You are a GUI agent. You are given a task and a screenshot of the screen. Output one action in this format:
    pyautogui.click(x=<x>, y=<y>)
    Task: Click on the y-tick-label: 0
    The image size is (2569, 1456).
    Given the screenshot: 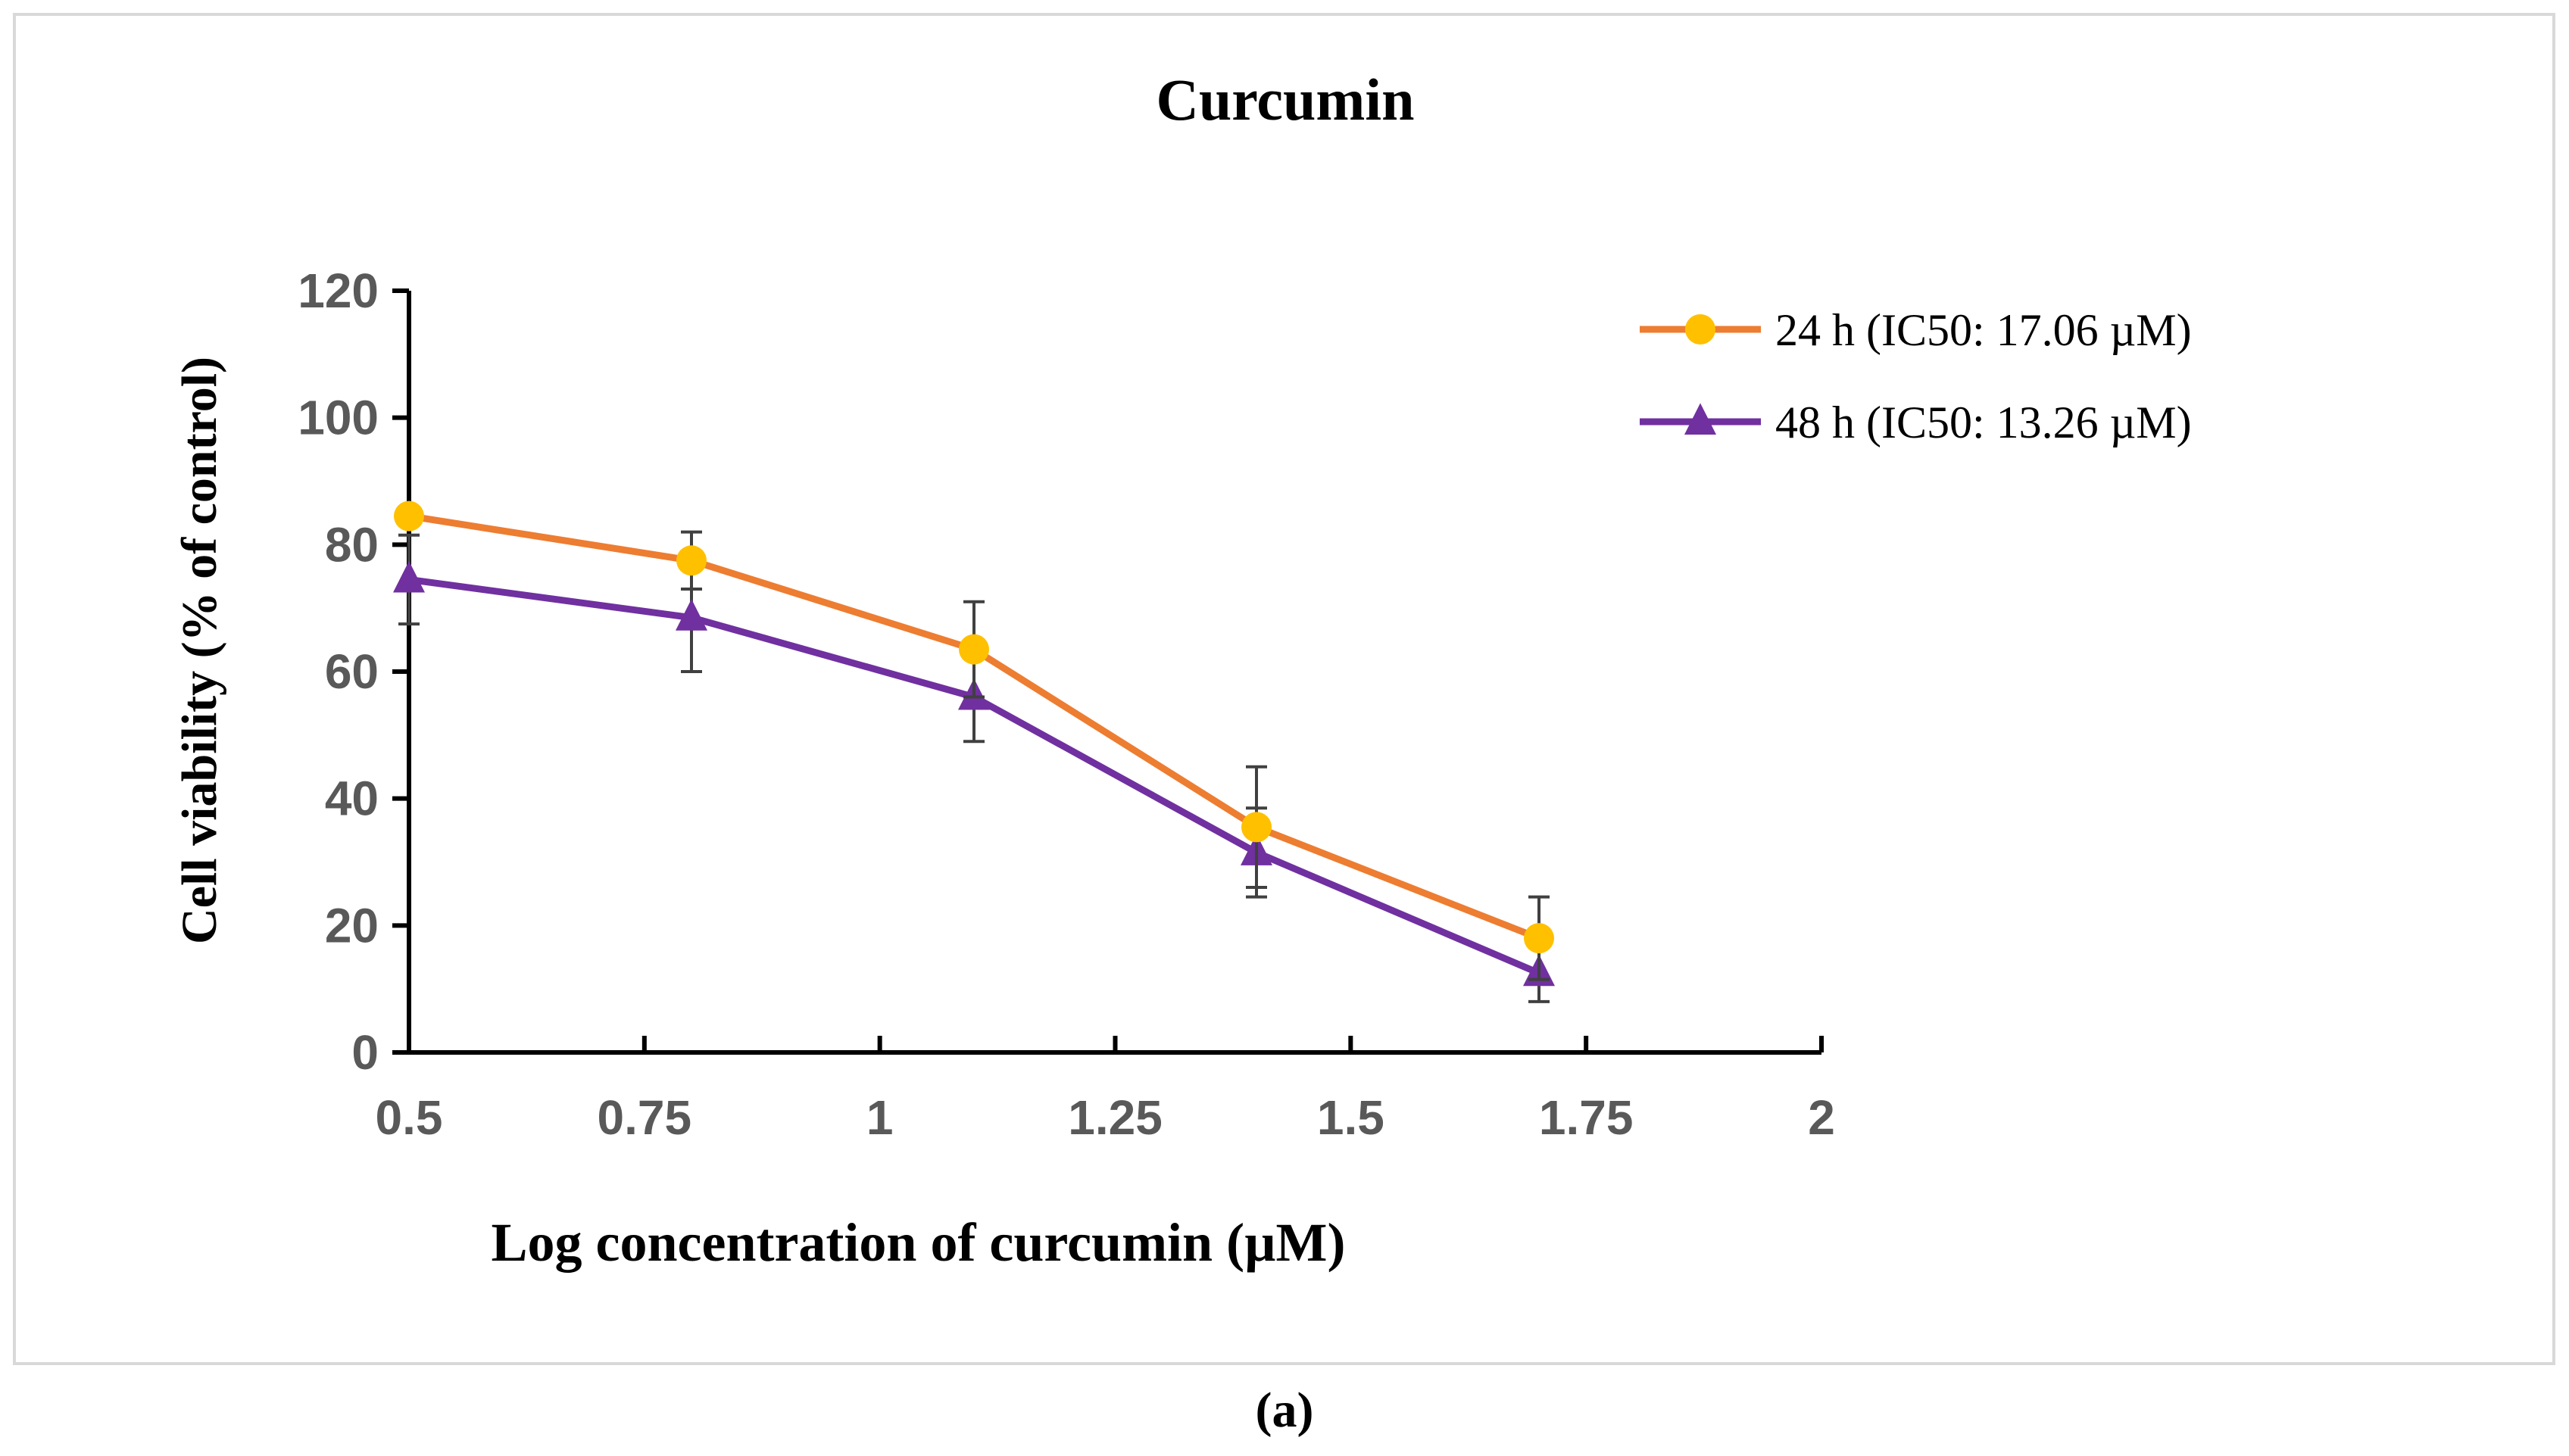 What is the action you would take?
    pyautogui.click(x=365, y=1052)
    